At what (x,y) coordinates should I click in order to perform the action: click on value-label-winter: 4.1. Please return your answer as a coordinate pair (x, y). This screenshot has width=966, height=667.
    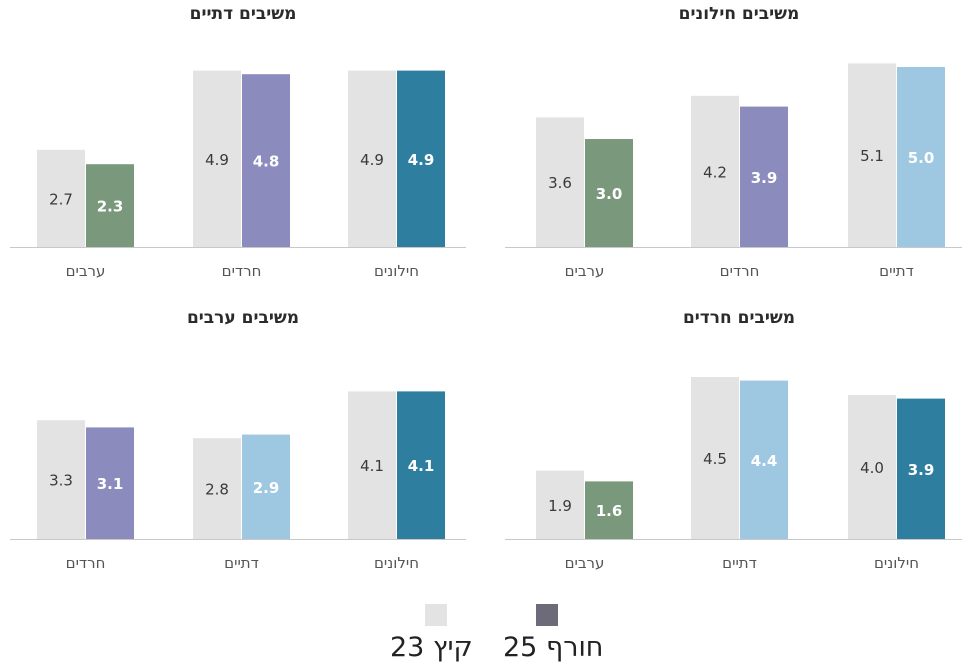
    Looking at the image, I should click on (421, 466).